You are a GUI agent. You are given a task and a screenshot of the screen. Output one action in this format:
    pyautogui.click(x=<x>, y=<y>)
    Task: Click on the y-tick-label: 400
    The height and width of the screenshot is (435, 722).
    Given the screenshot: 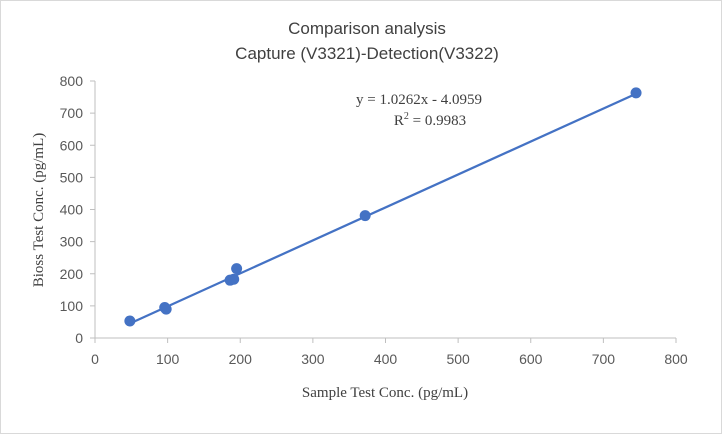 What is the action you would take?
    pyautogui.click(x=72, y=210)
    